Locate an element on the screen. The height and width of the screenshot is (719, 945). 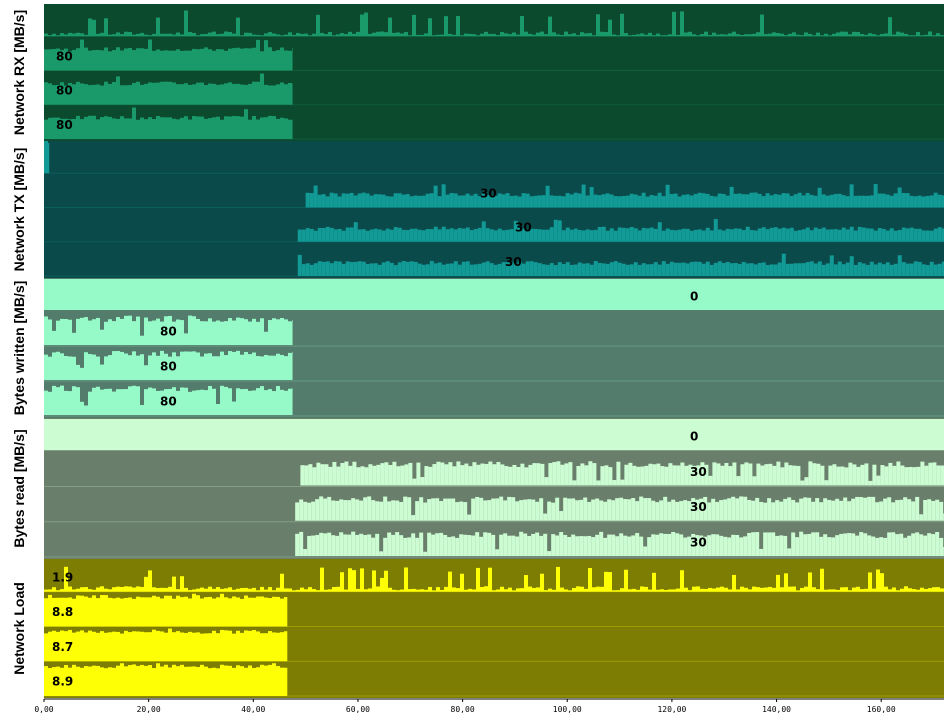
series-fill is located at coordinates (494, 435).